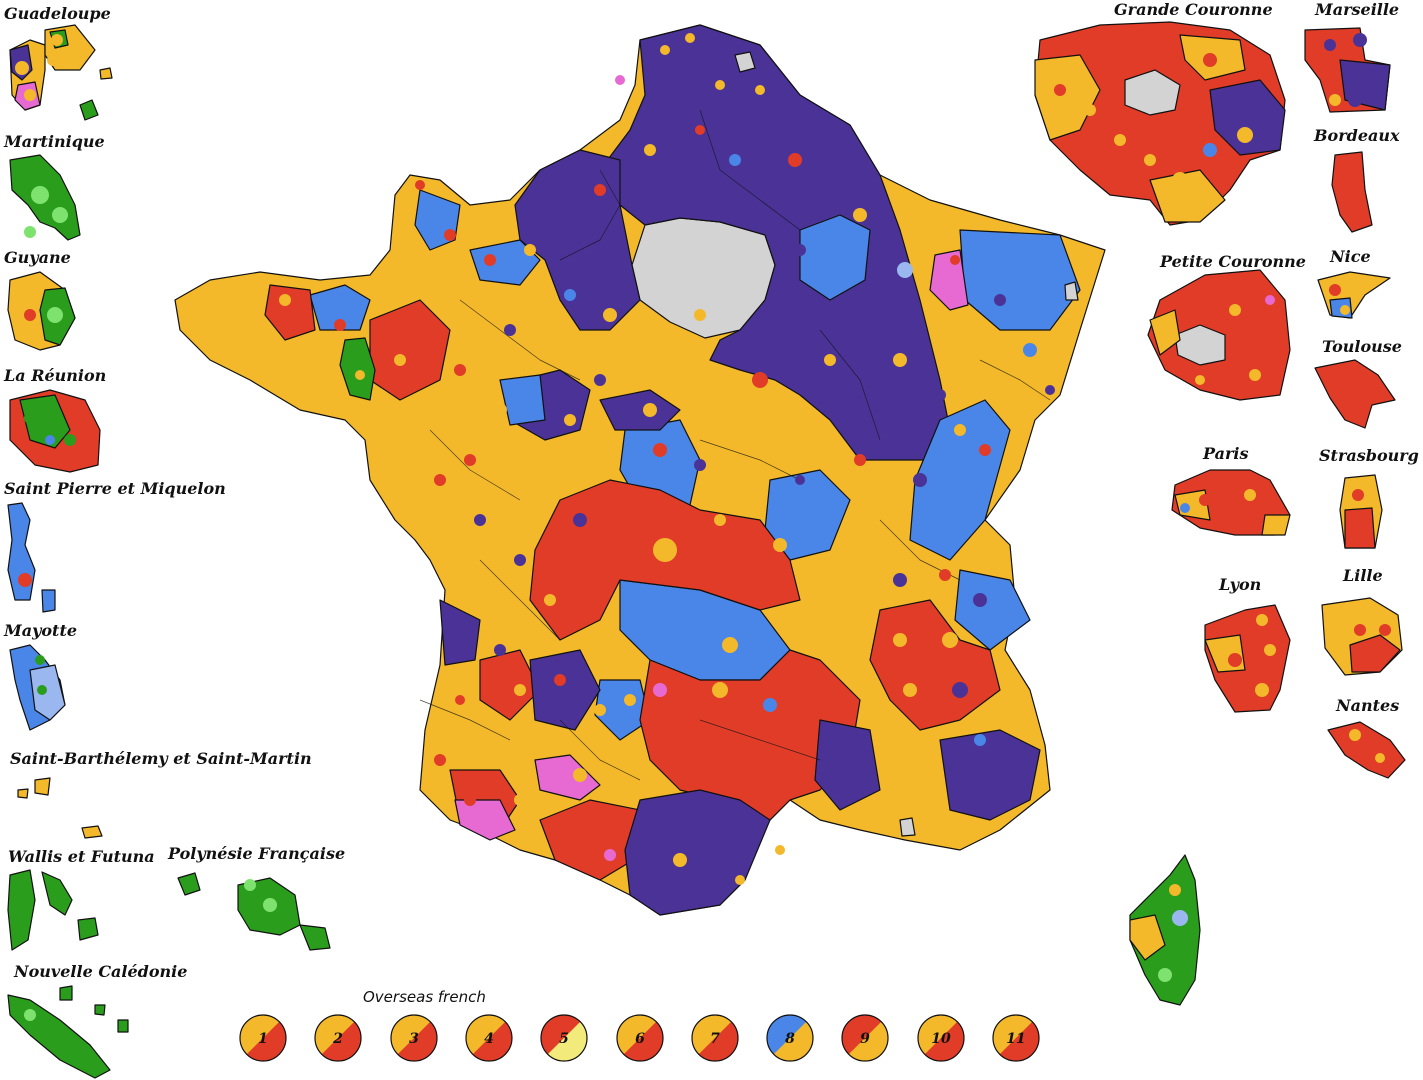 The width and height of the screenshot is (1423, 1080). I want to click on legend-number: 2, so click(337, 1039).